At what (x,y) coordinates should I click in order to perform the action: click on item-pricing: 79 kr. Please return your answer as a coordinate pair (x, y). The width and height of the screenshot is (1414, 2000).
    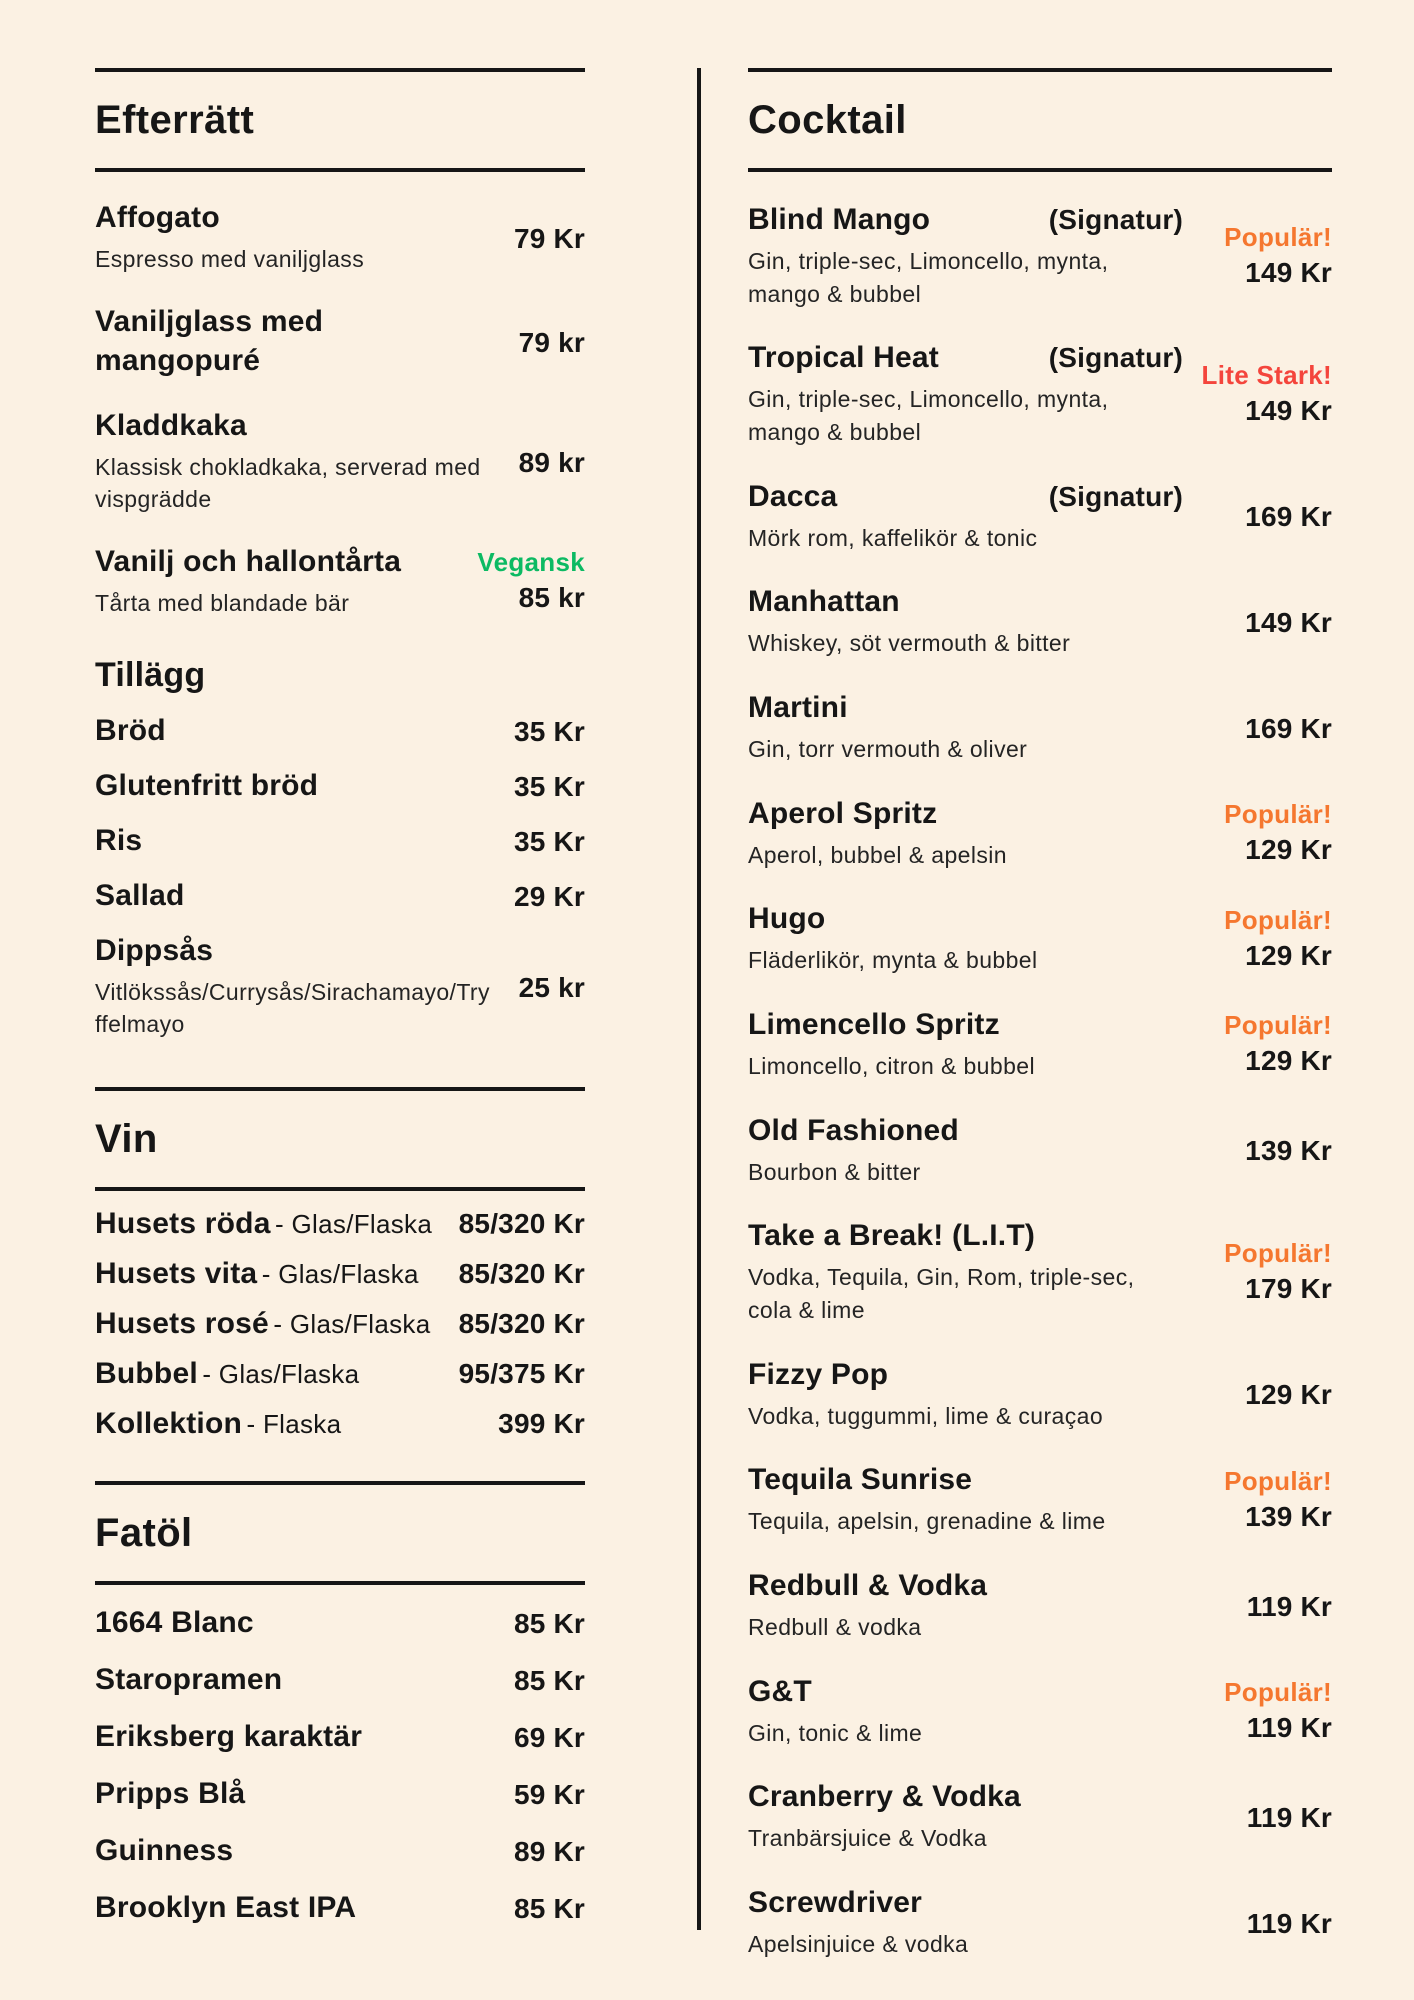
    Looking at the image, I should click on (552, 341).